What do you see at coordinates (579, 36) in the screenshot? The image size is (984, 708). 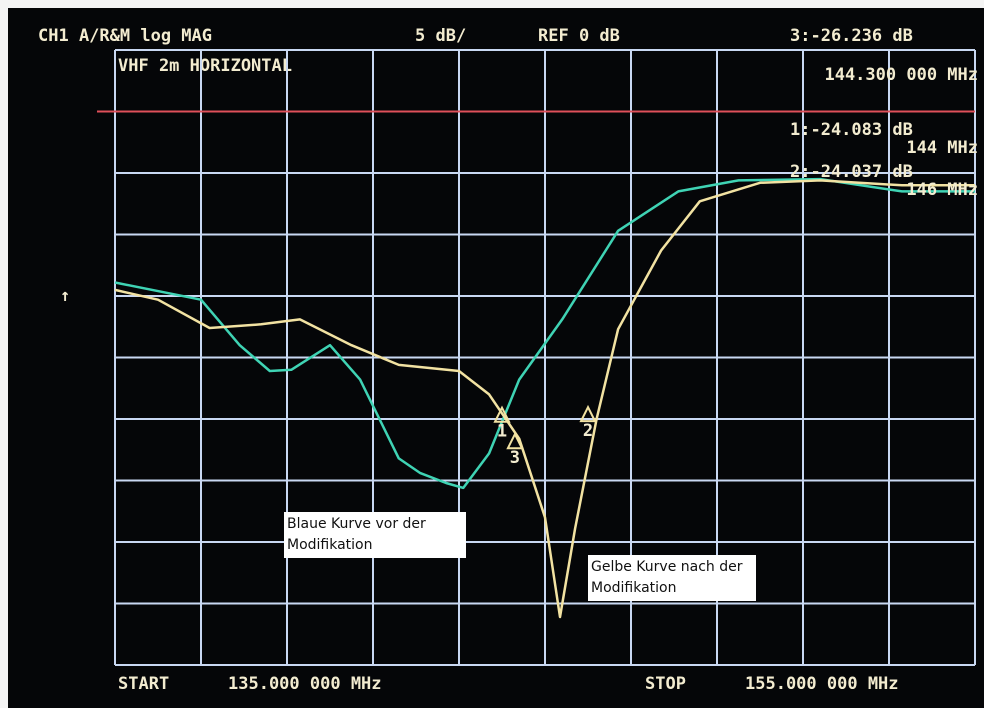 I see `reference-label: REF 0 dB` at bounding box center [579, 36].